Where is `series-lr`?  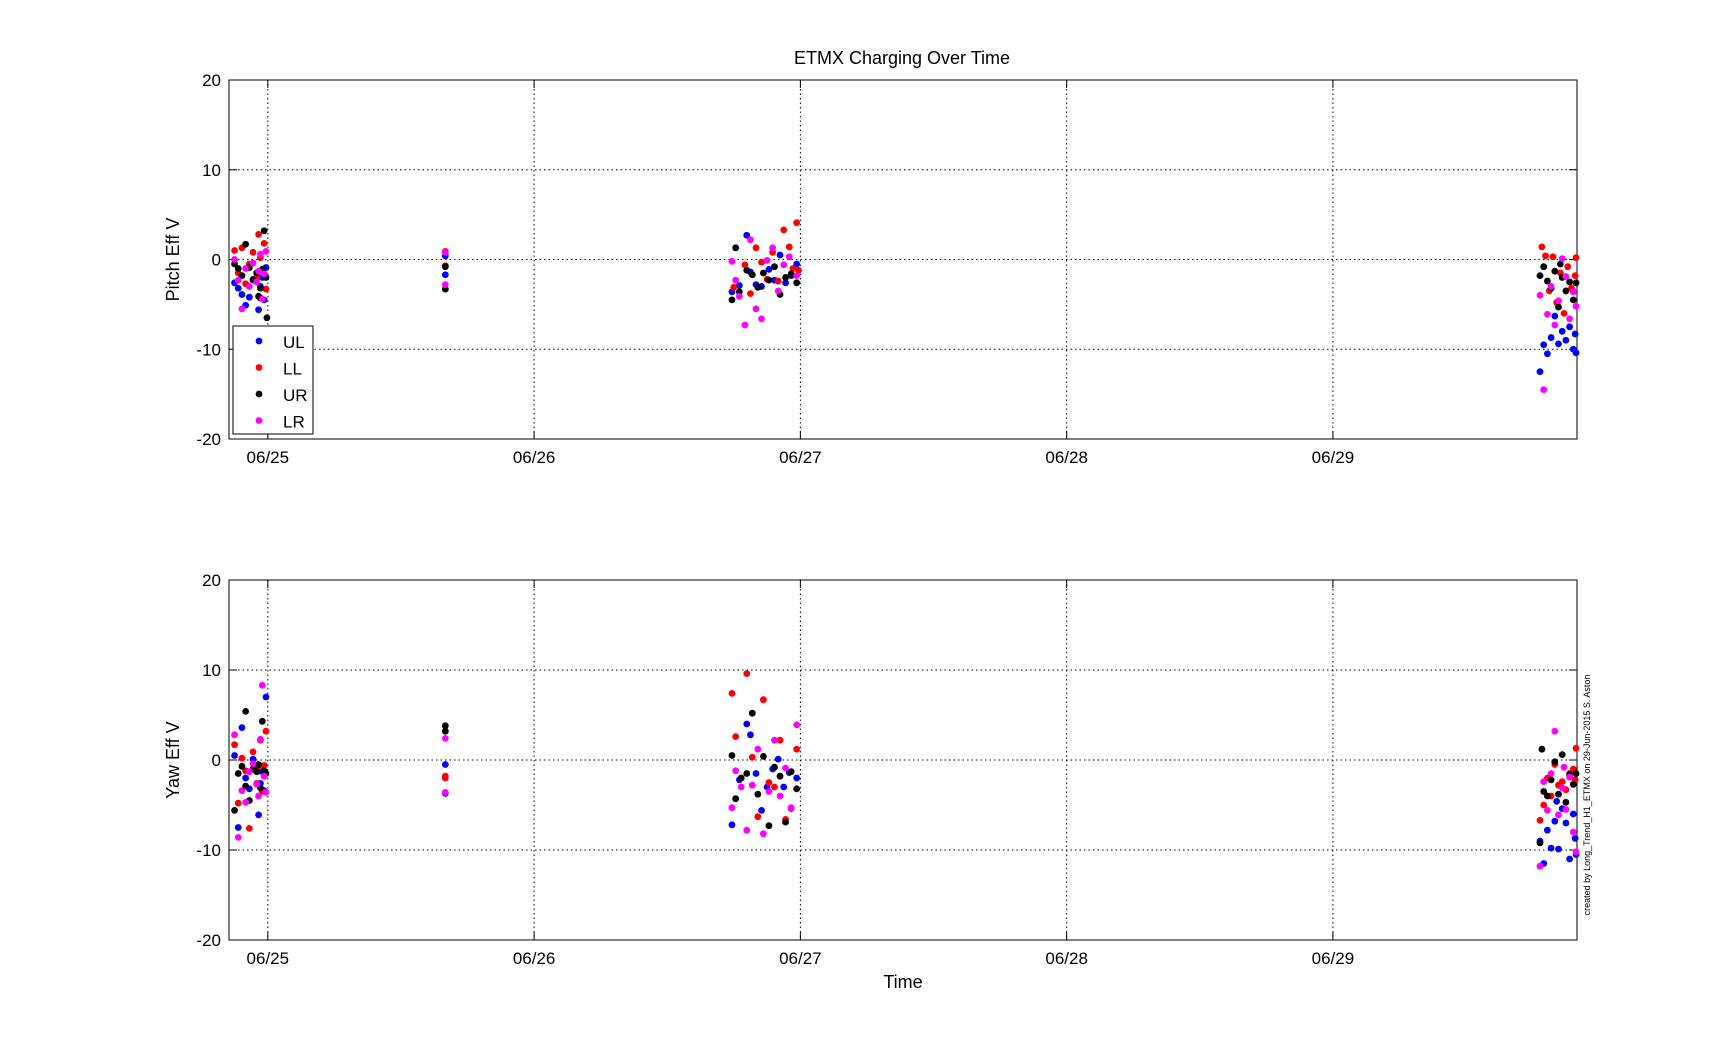 series-lr is located at coordinates (905, 775).